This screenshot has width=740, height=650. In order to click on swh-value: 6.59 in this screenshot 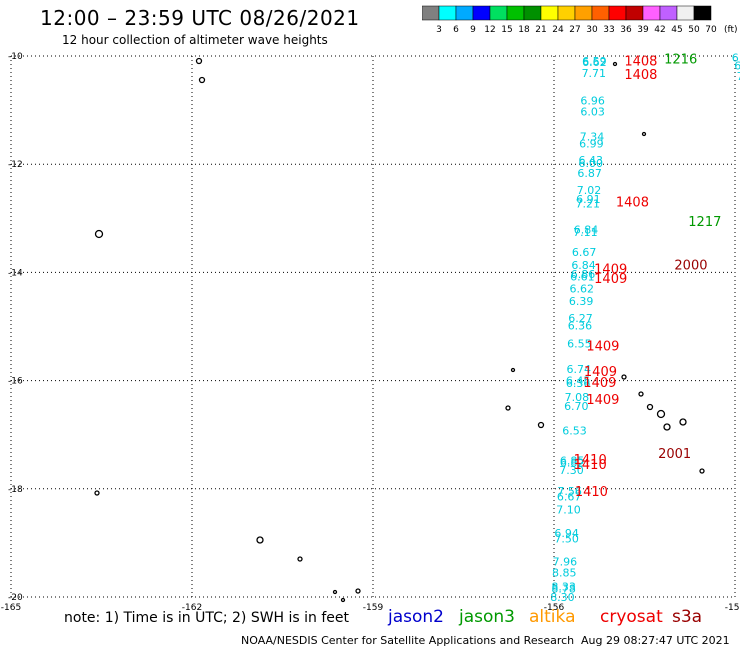, I will do `click(594, 61)`.